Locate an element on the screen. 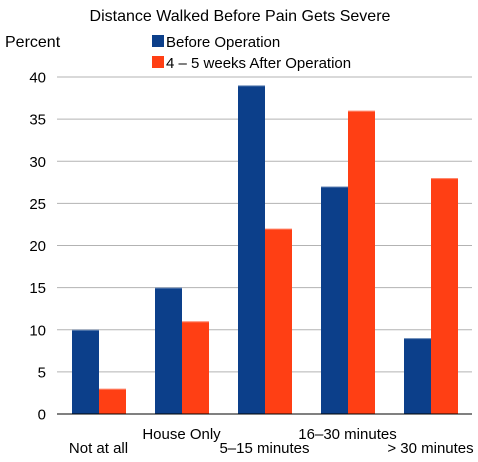  y-tick-label: 15 is located at coordinates (37, 288).